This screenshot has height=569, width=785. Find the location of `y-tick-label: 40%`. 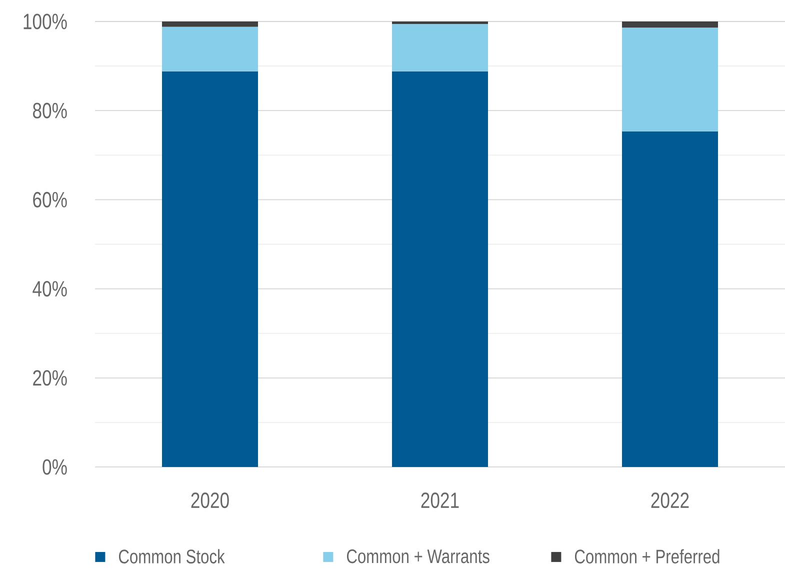

y-tick-label: 40% is located at coordinates (49, 288).